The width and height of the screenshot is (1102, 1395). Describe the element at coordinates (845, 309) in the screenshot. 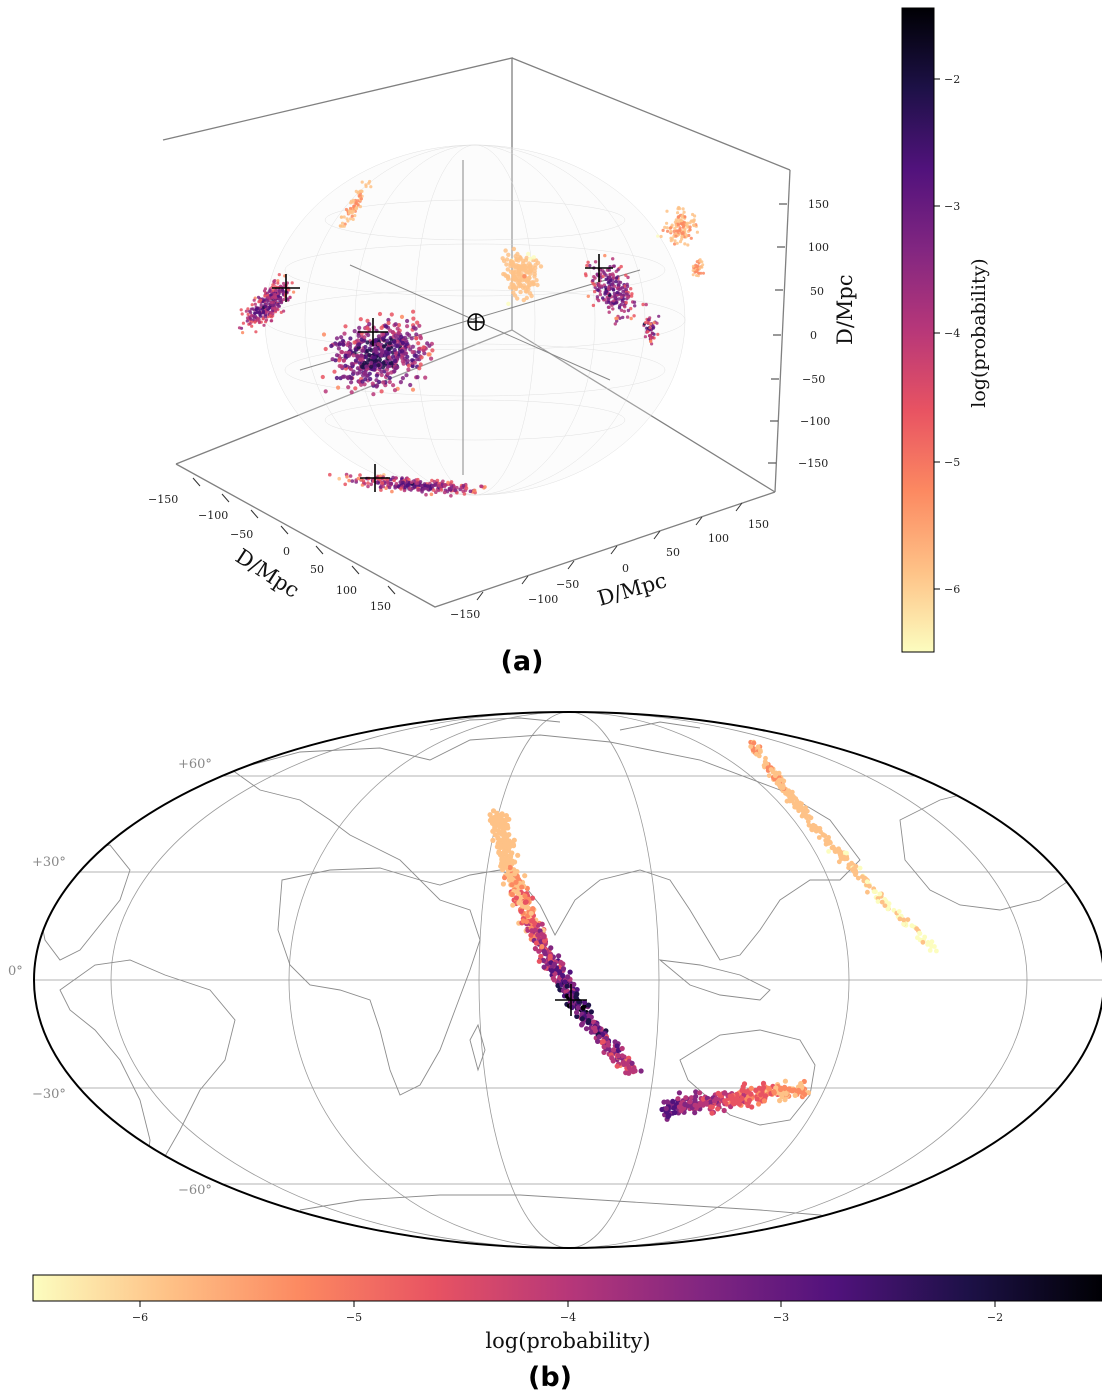

I see `z-axis-label: D/Mpc` at that location.